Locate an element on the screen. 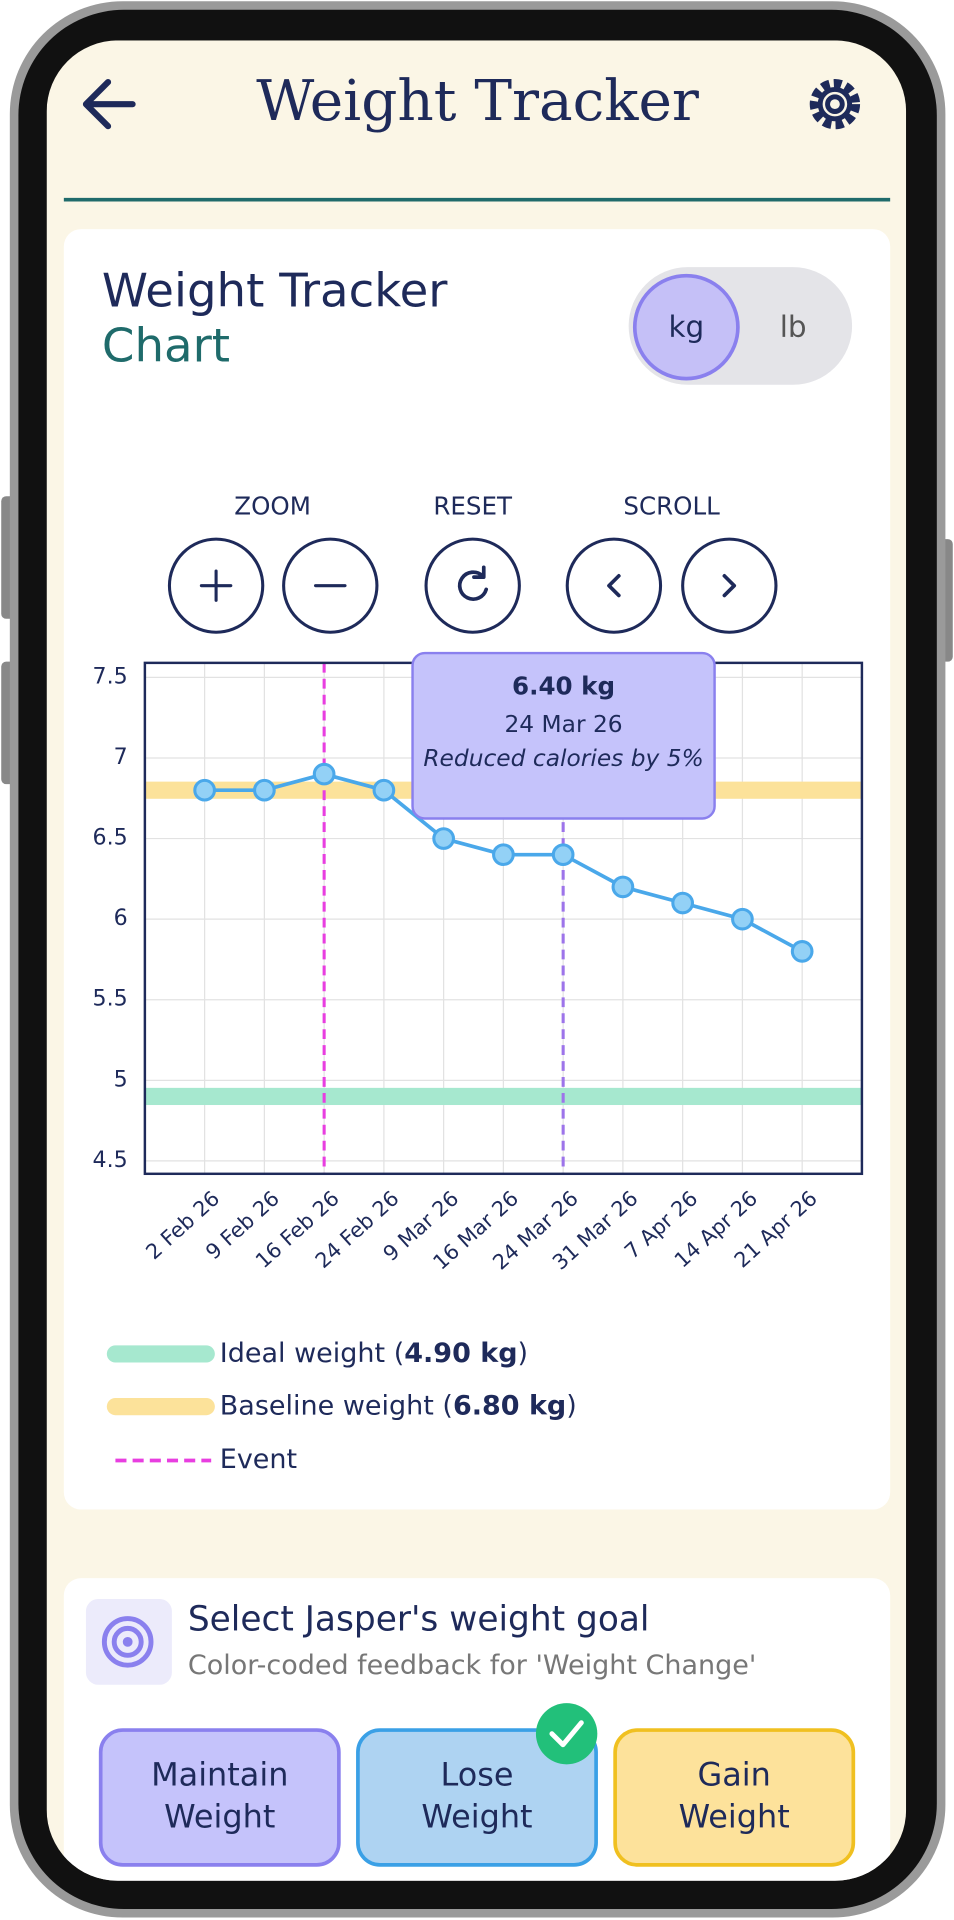  legend-label: Baseline weight (6.80 kg) is located at coordinates (398, 1405).